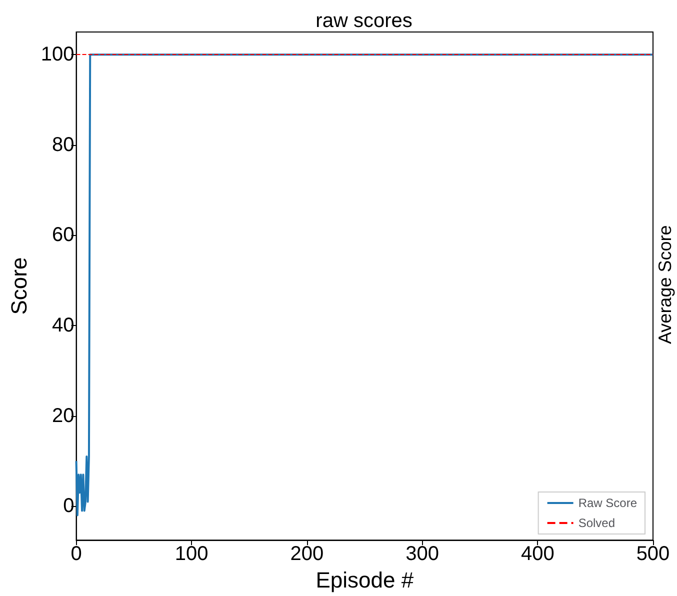 The height and width of the screenshot is (596, 677). Describe the element at coordinates (653, 554) in the screenshot. I see `x-tick-label: 500` at that location.